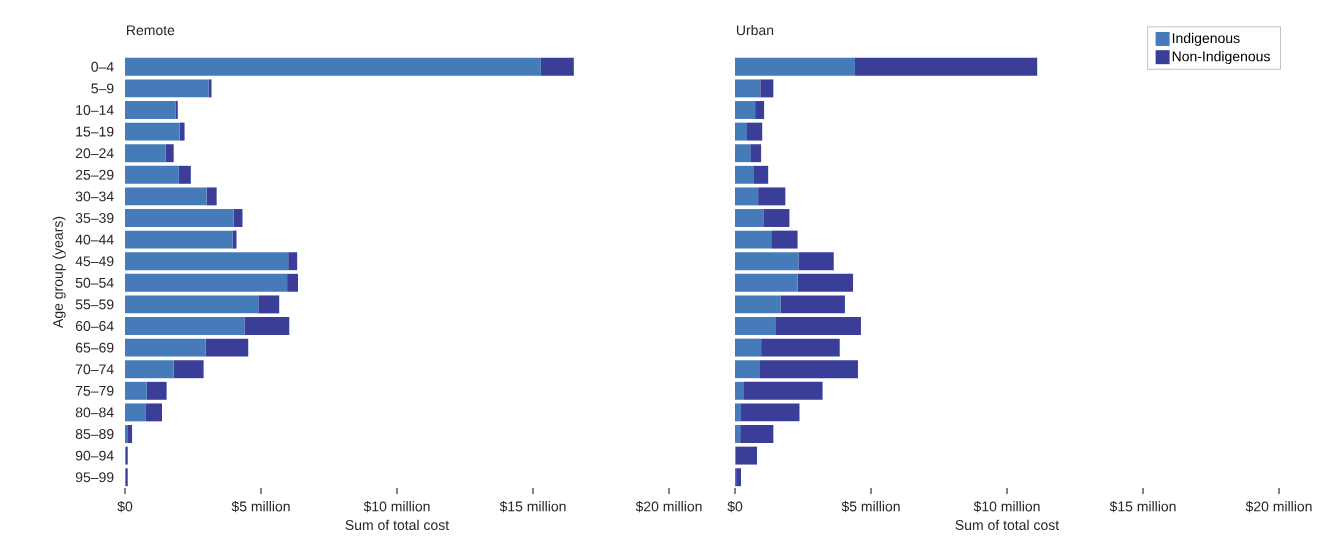  I want to click on y-tick-label: 40–44, so click(94, 239).